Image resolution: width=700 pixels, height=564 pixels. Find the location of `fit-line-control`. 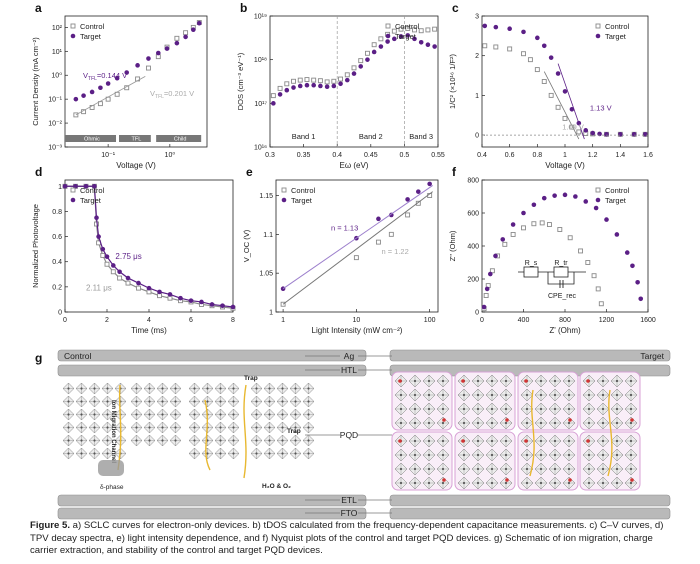

fit-line-control is located at coordinates (357, 248).